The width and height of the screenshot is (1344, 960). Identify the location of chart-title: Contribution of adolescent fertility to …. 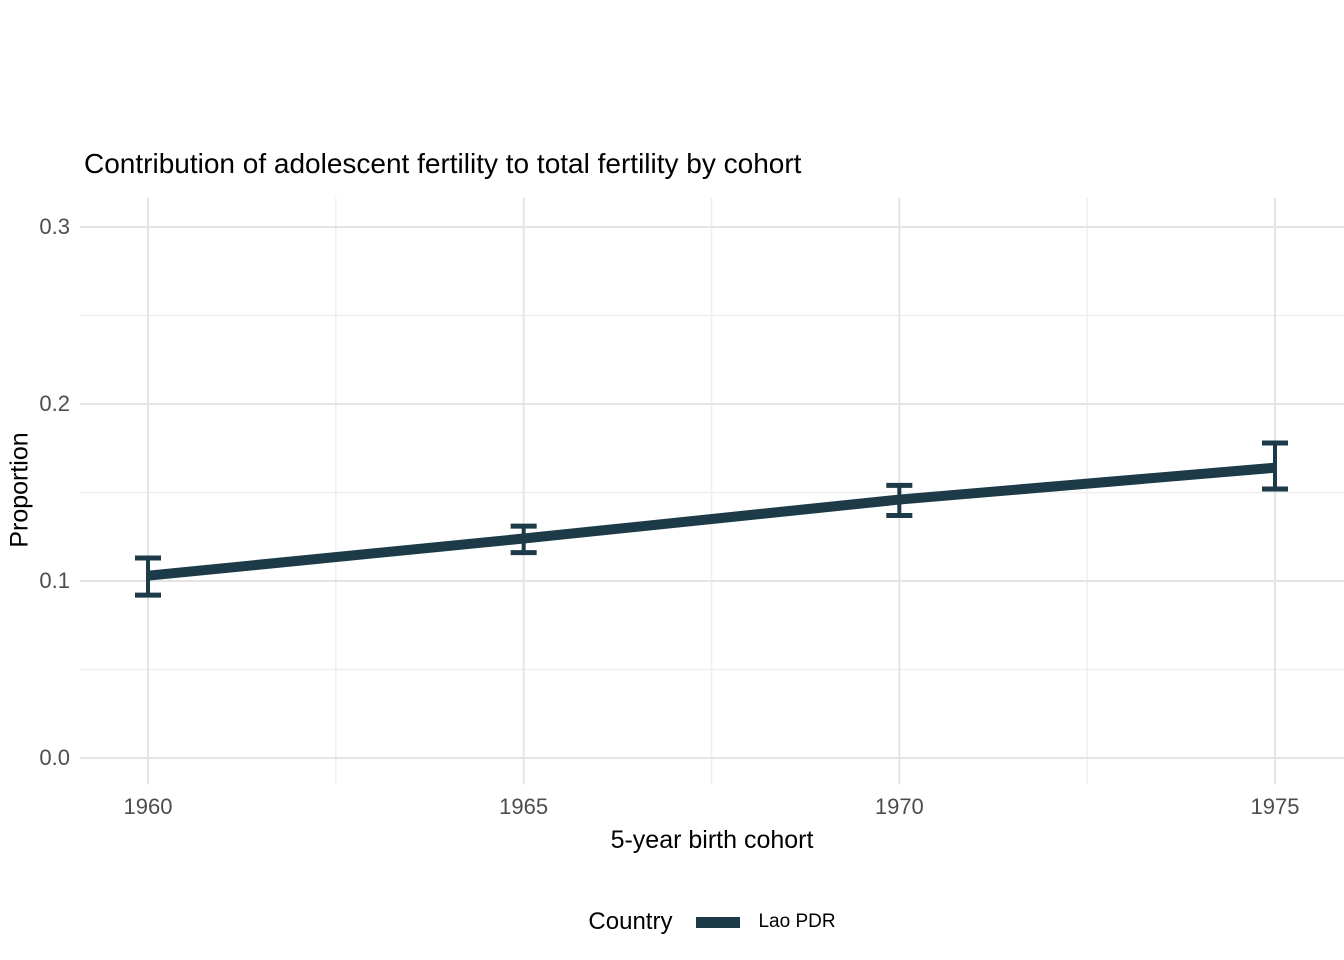
(443, 163).